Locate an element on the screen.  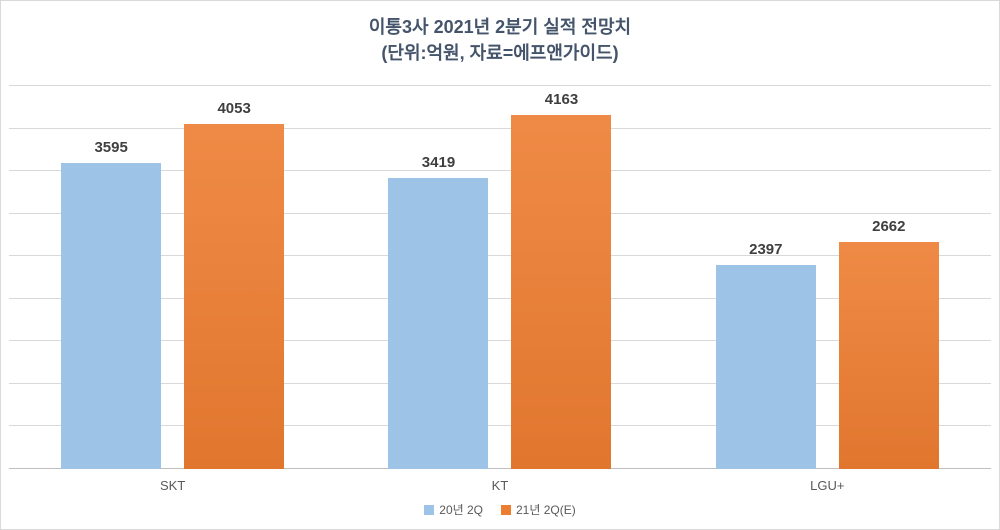
legend-label: 21년 2Q(E) is located at coordinates (546, 510).